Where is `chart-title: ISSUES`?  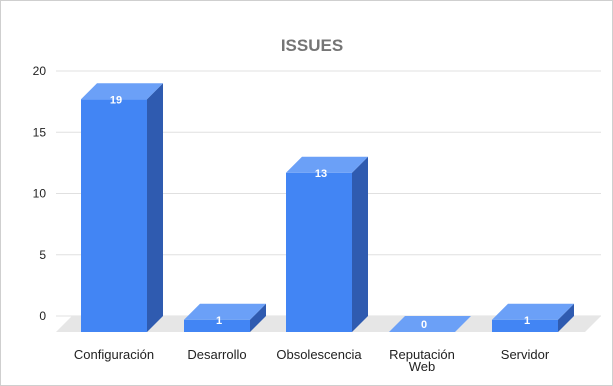 chart-title: ISSUES is located at coordinates (312, 45).